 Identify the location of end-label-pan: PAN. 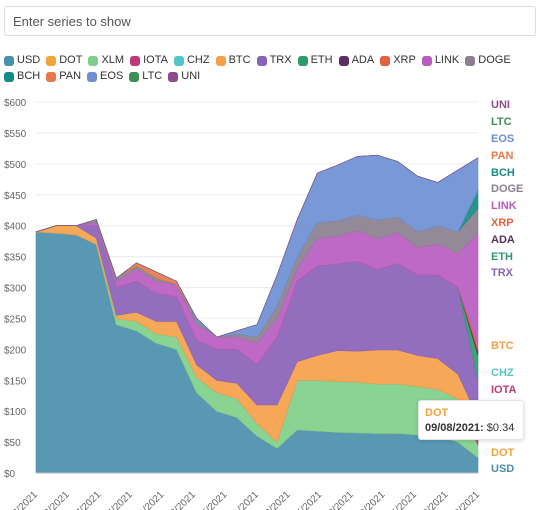
(502, 156).